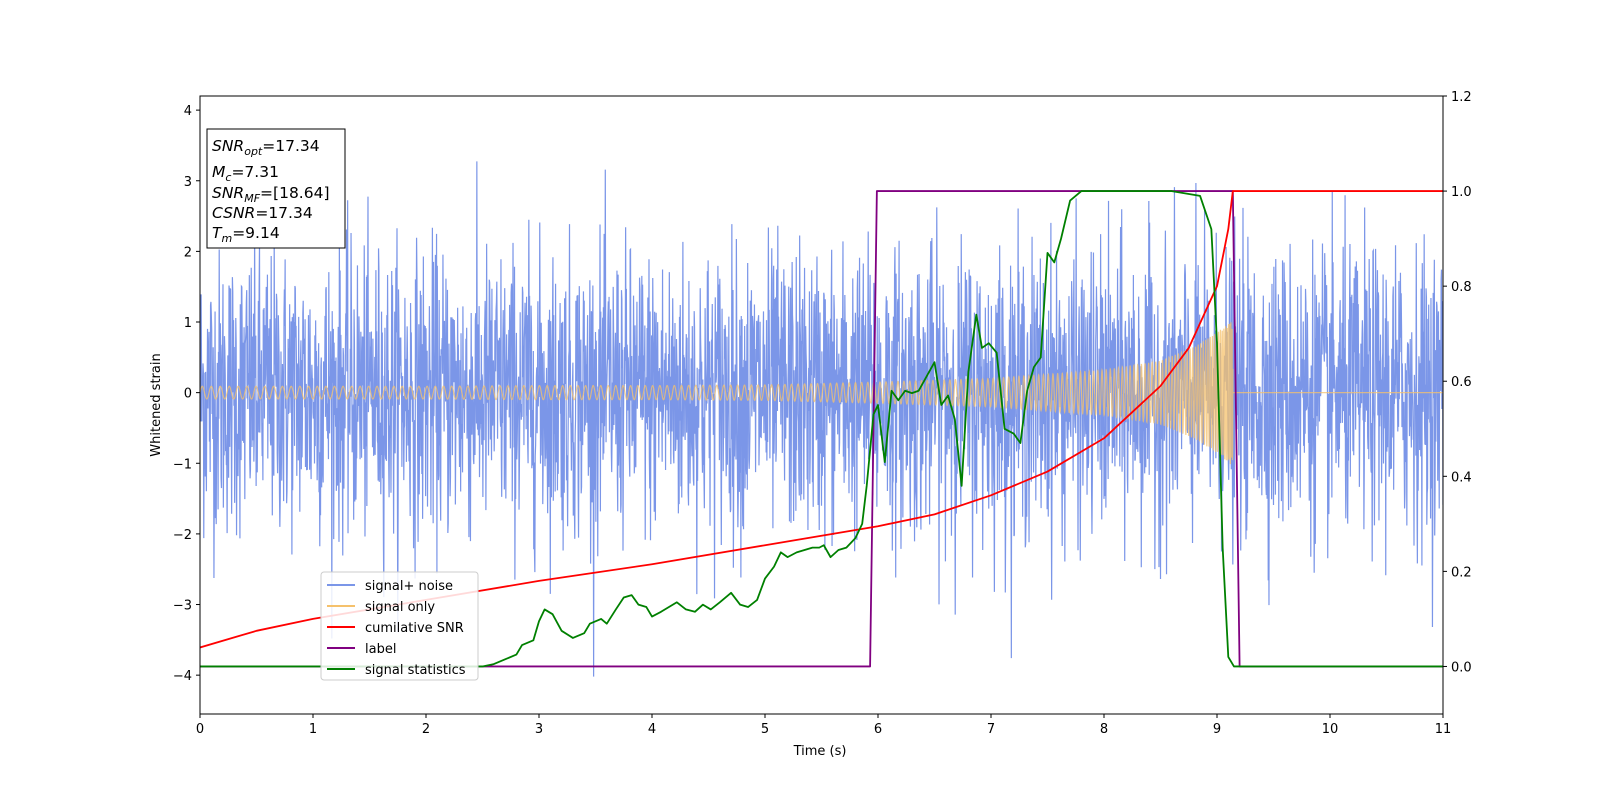  Describe the element at coordinates (539, 729) in the screenshot. I see `x-tick-label: 3` at that location.